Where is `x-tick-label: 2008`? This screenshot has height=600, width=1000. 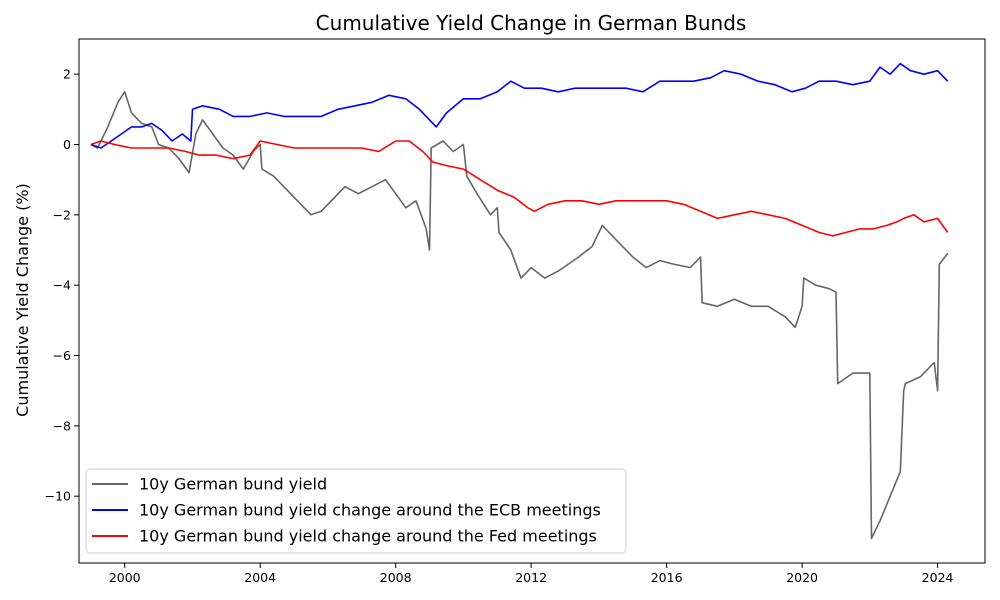
x-tick-label: 2008 is located at coordinates (396, 577).